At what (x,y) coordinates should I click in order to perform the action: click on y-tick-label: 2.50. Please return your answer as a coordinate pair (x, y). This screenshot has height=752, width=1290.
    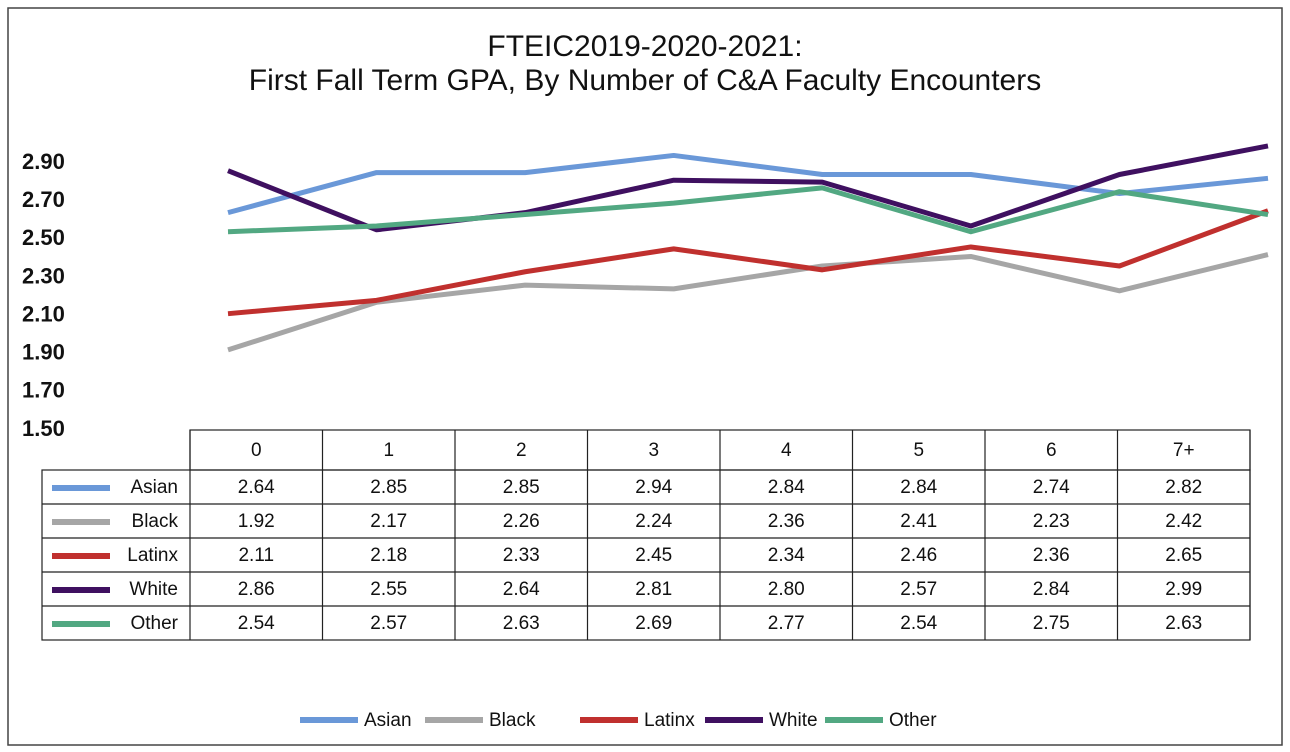
    Looking at the image, I should click on (43, 237).